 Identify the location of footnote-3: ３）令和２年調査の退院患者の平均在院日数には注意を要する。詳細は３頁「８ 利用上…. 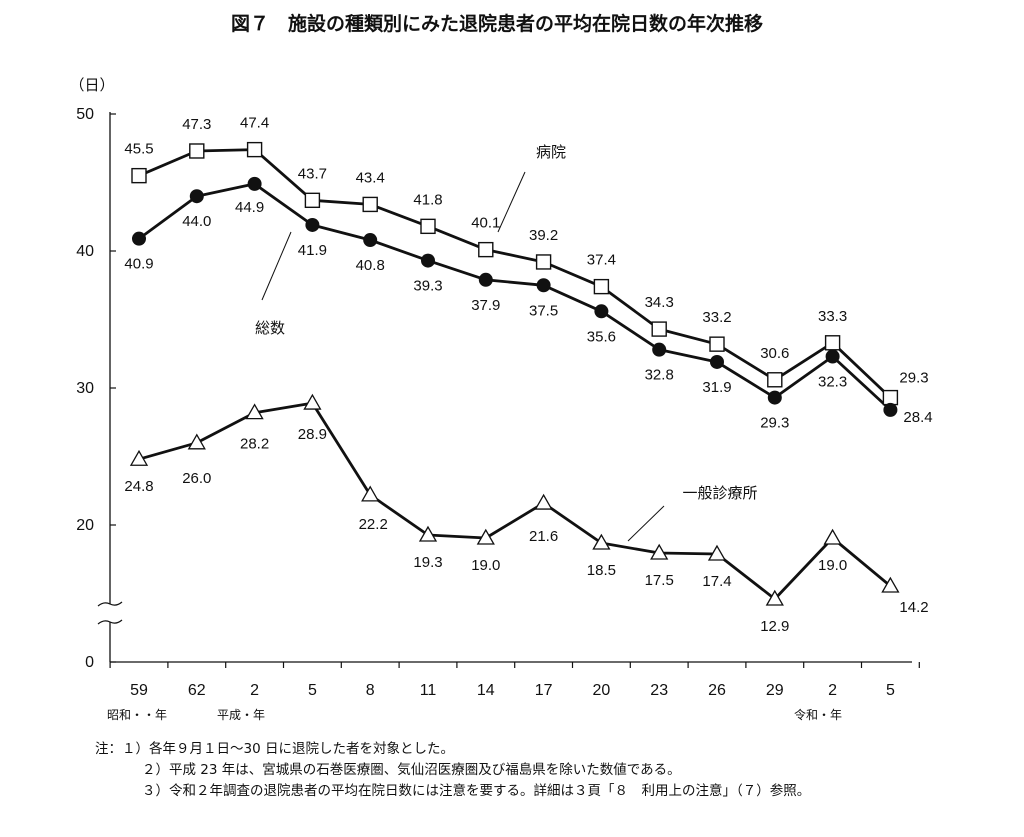
(476, 791).